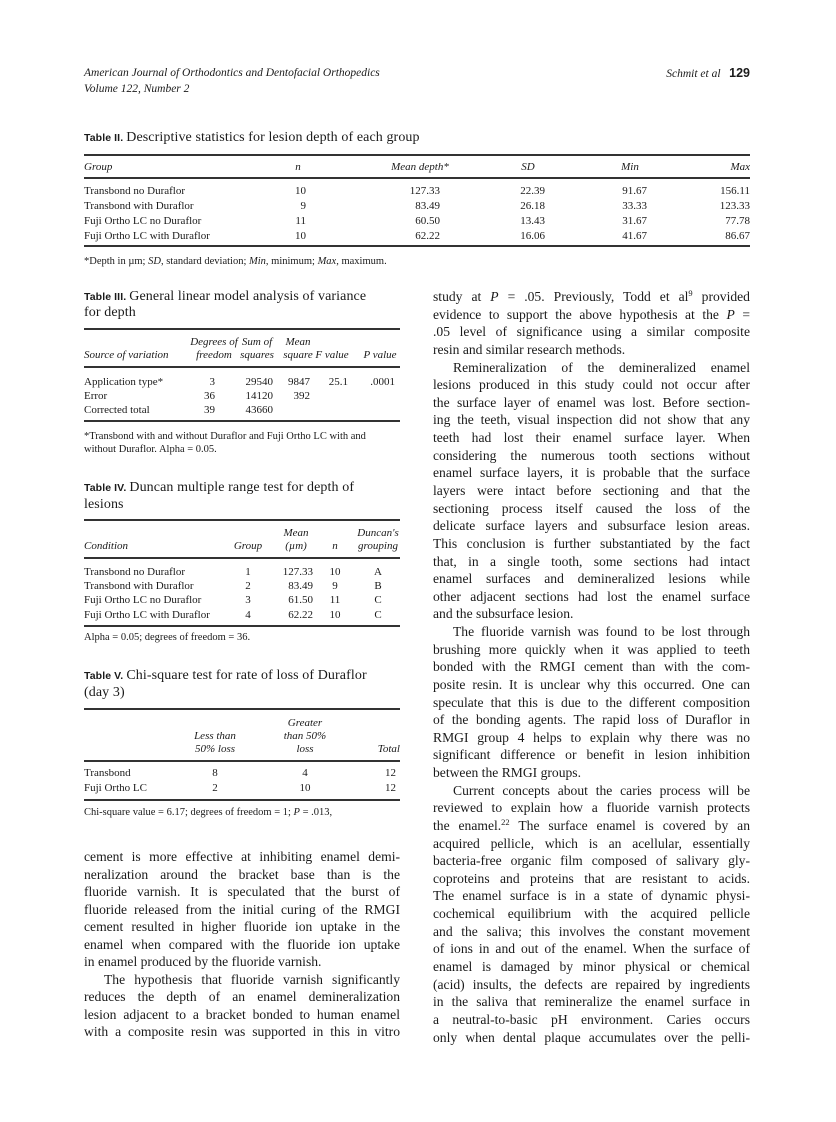 The height and width of the screenshot is (1122, 836). What do you see at coordinates (630, 167) in the screenshot?
I see `column-header: Min` at bounding box center [630, 167].